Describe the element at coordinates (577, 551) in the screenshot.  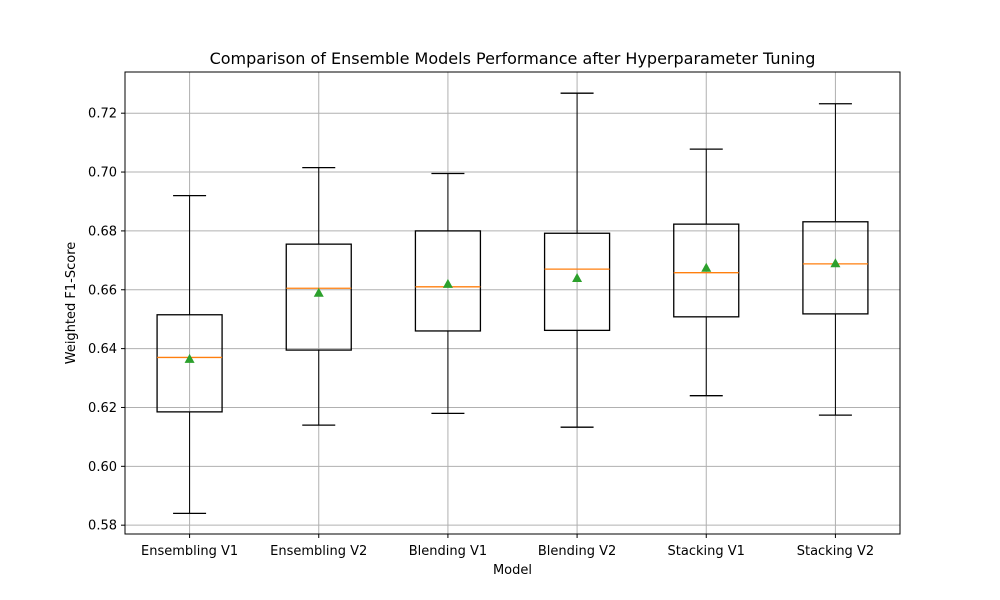
I see `x-tick-label: Blending V2` at that location.